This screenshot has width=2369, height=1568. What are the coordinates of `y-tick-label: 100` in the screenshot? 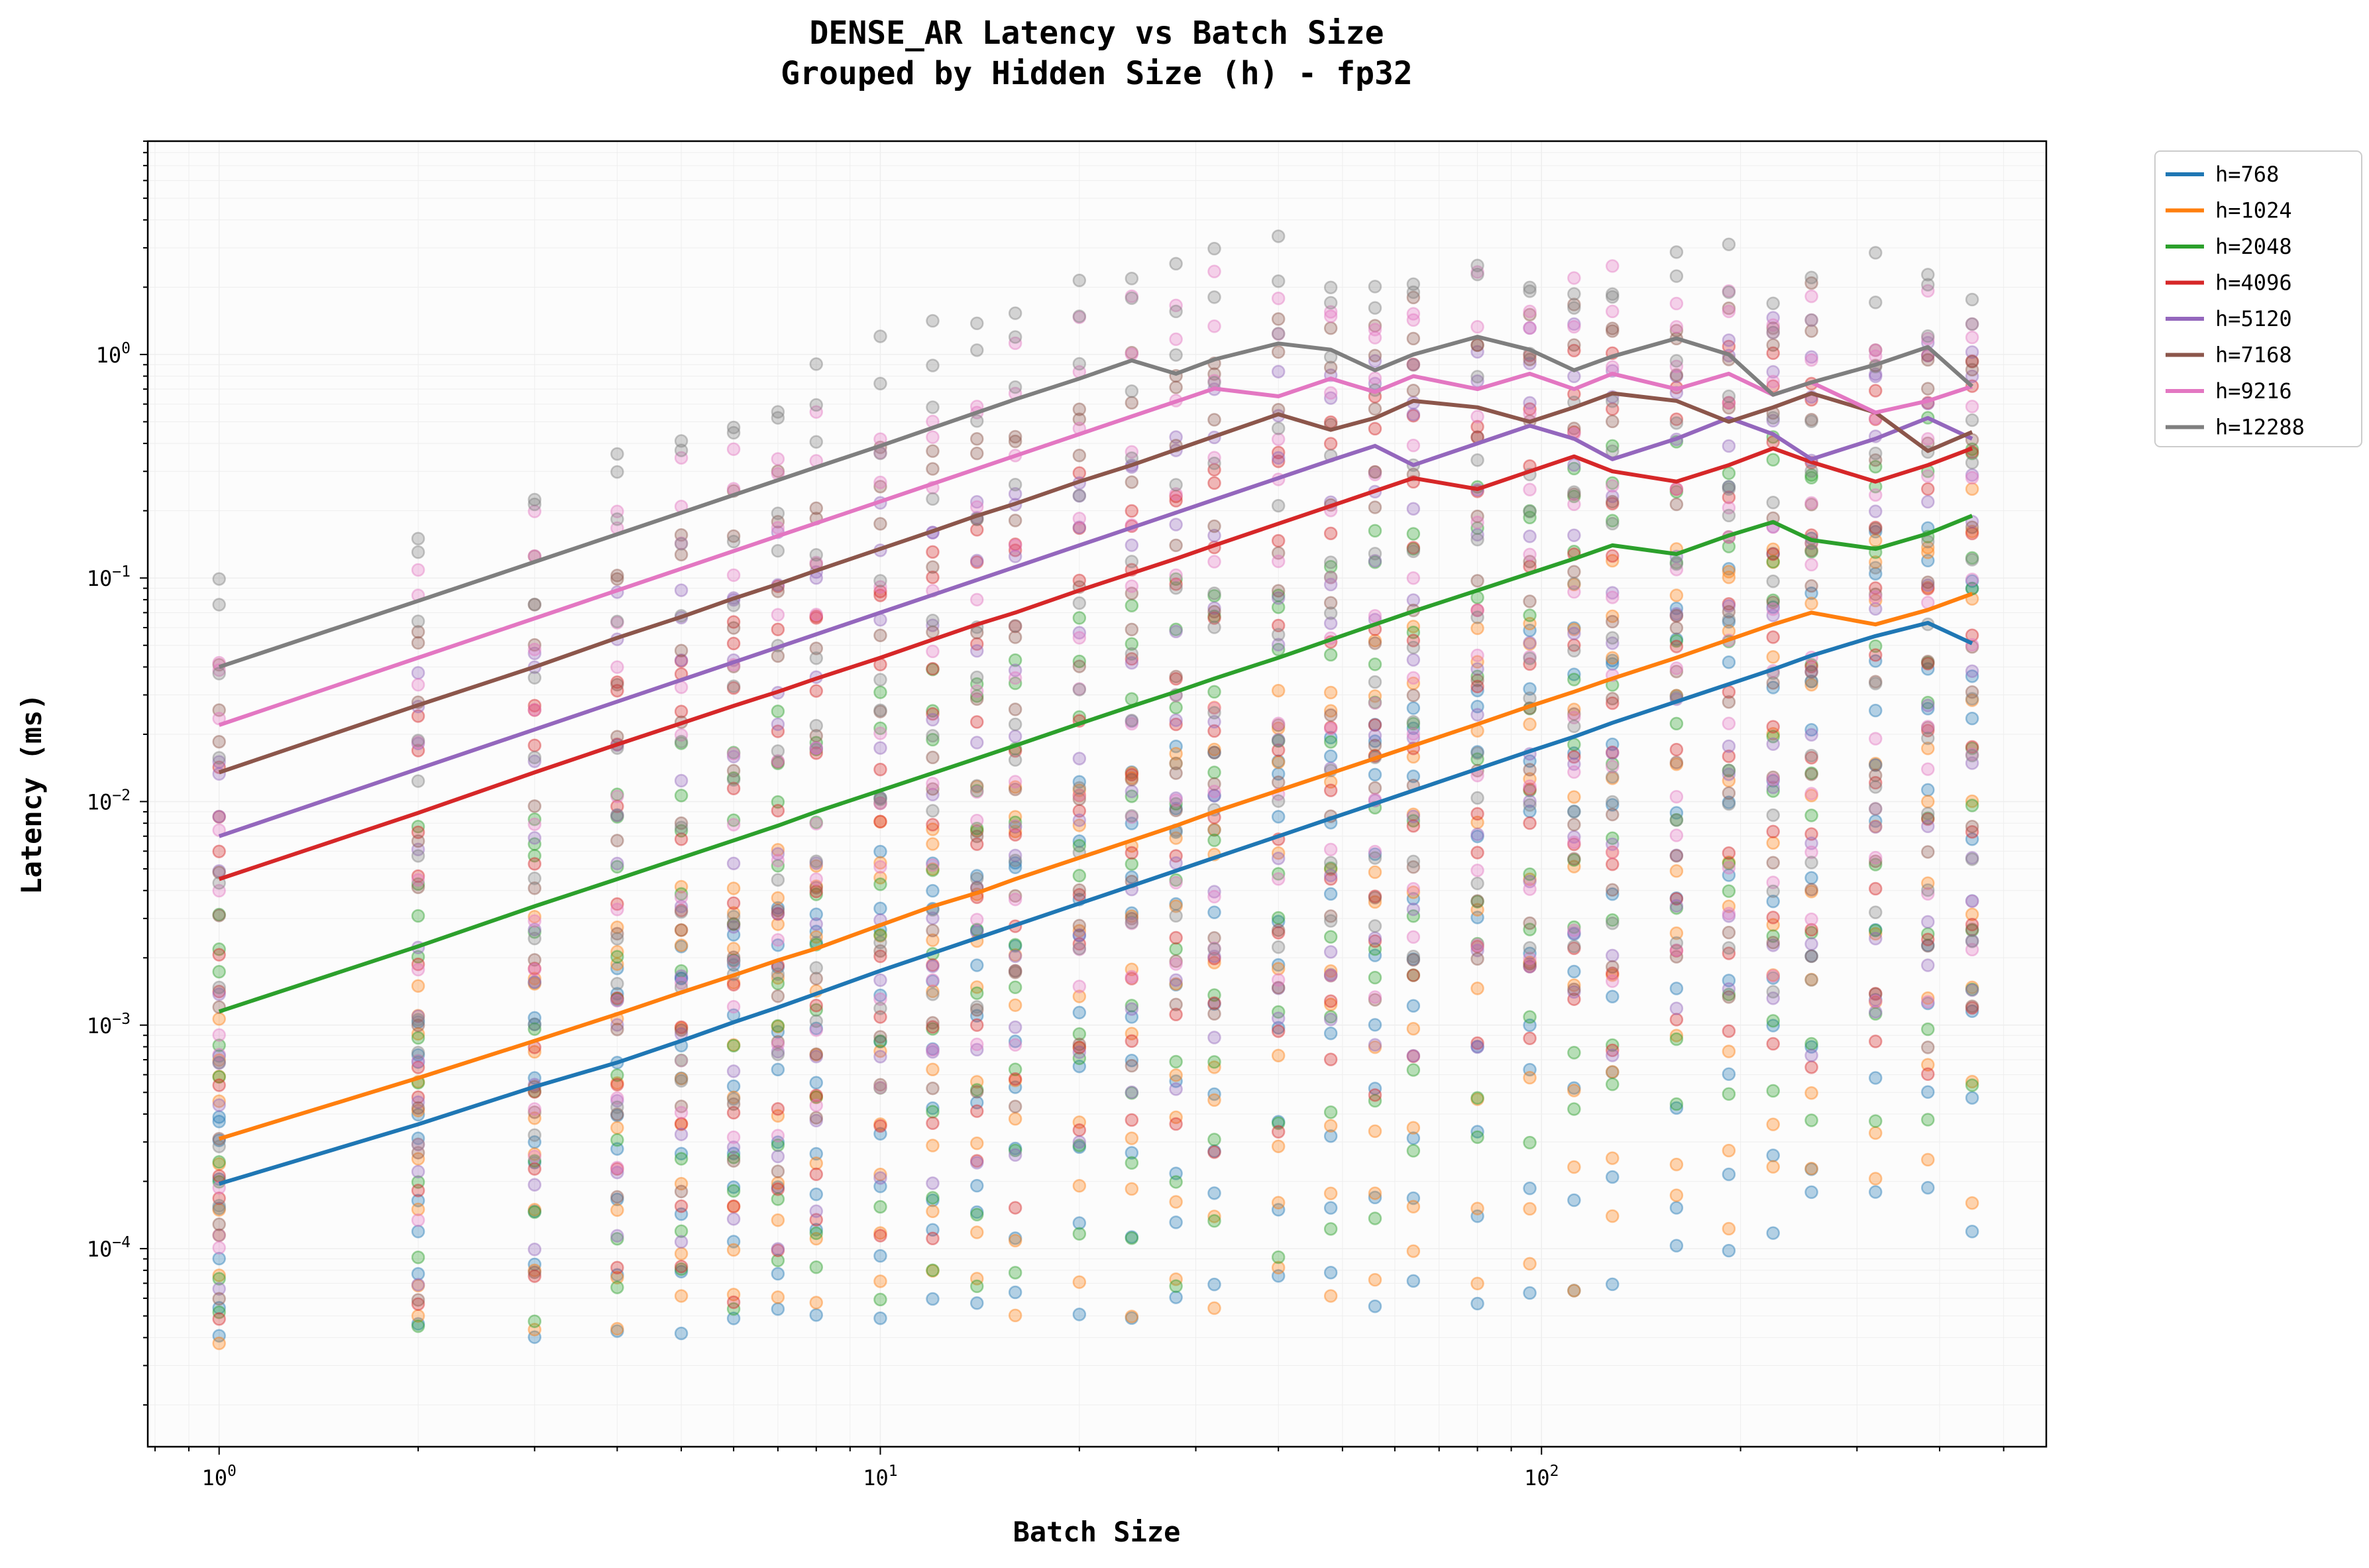 It's located at (113, 354).